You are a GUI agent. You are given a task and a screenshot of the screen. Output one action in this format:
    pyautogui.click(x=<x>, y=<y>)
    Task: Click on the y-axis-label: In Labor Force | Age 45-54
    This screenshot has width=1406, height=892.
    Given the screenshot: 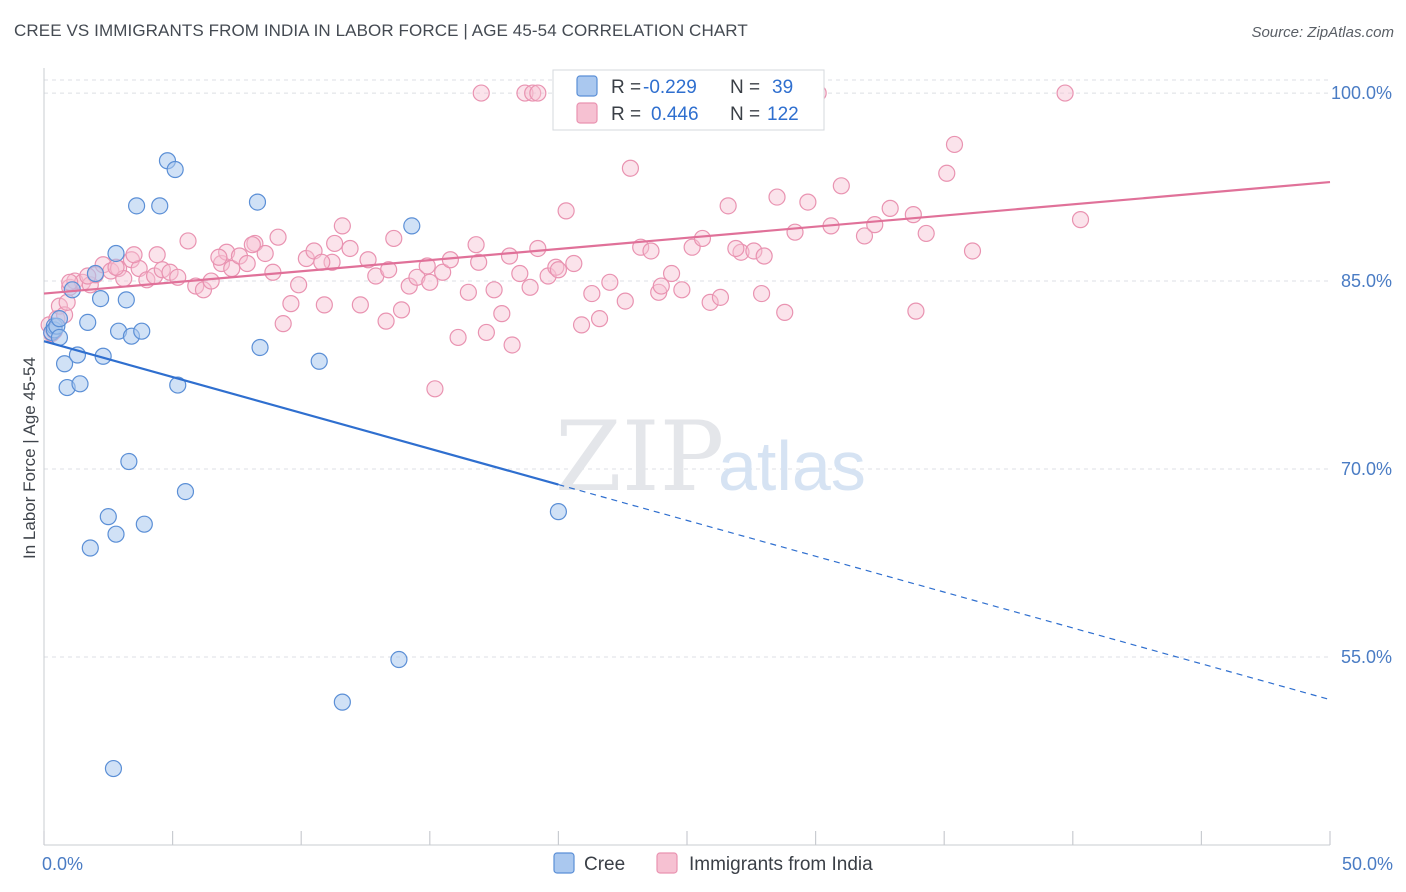 What is the action you would take?
    pyautogui.click(x=29, y=458)
    